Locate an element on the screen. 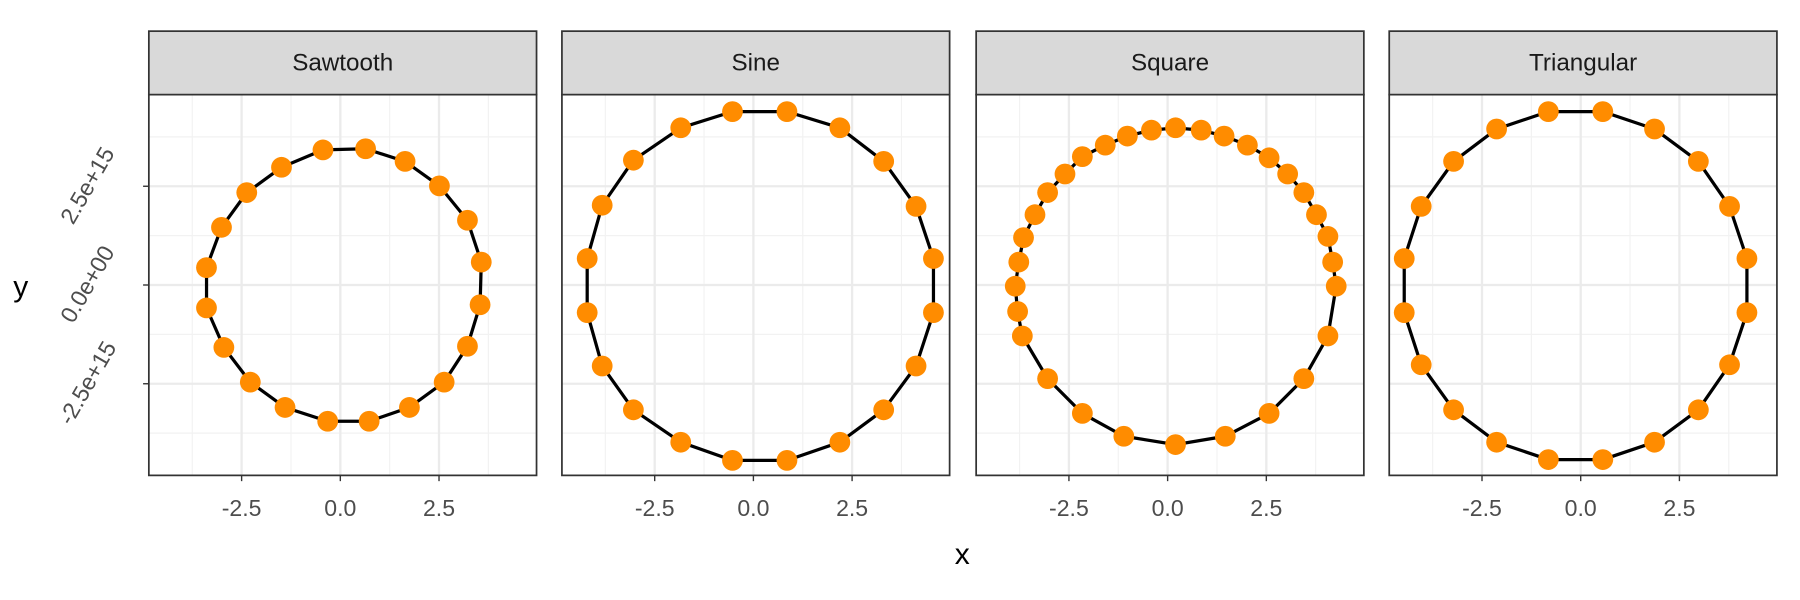  strip-label: Square is located at coordinates (1170, 62).